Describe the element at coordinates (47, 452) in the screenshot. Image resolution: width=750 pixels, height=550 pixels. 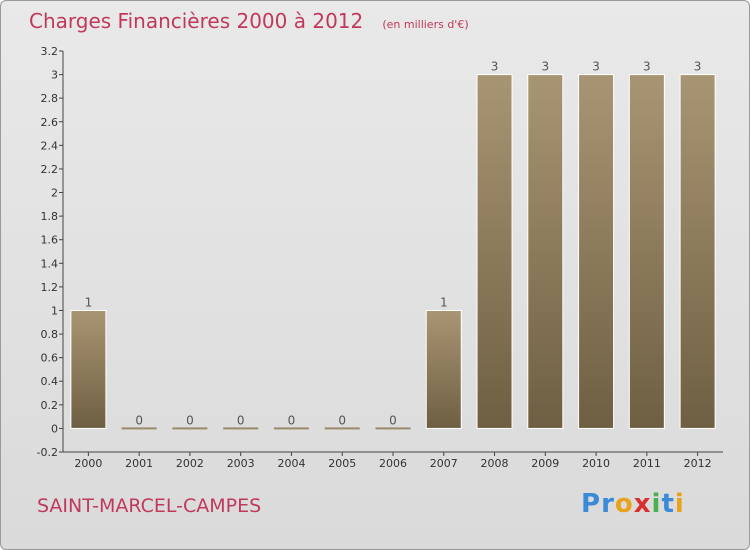
I see `y-tick-label: -0.2` at that location.